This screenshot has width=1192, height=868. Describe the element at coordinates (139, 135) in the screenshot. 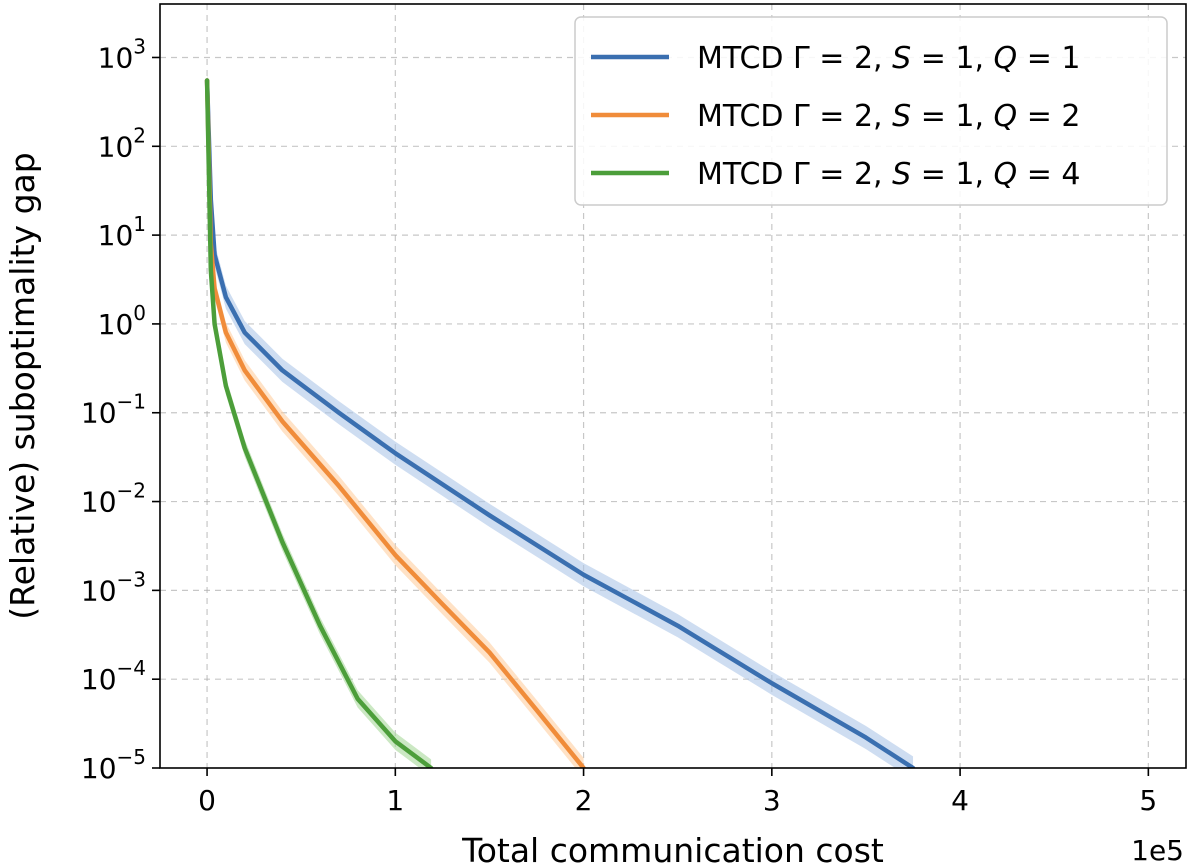

I see `y-tick-exponent: 2` at that location.